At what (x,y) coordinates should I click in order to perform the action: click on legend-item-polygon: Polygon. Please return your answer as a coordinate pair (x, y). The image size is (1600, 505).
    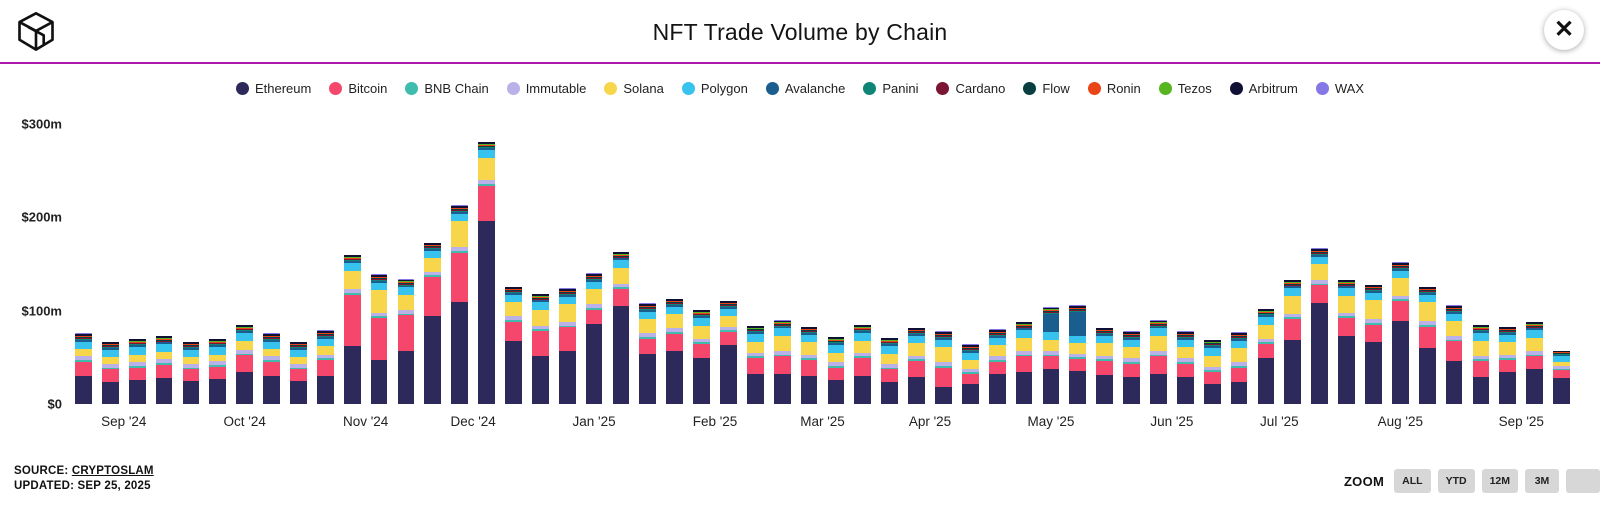
    Looking at the image, I should click on (714, 88).